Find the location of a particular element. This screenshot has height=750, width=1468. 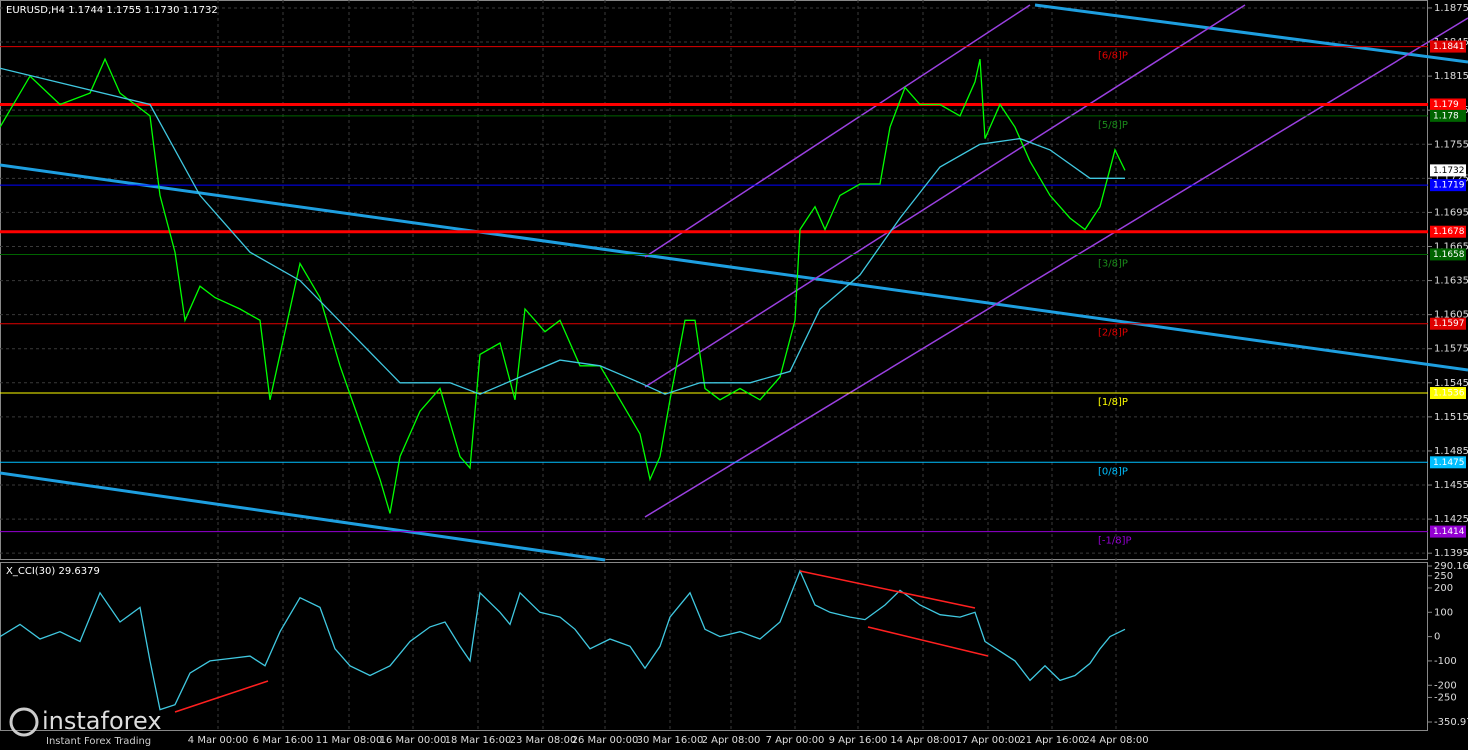

symbol-header: EURUSD,H4 1.1744 1.1755 1.1730 1.1732 is located at coordinates (112, 10).